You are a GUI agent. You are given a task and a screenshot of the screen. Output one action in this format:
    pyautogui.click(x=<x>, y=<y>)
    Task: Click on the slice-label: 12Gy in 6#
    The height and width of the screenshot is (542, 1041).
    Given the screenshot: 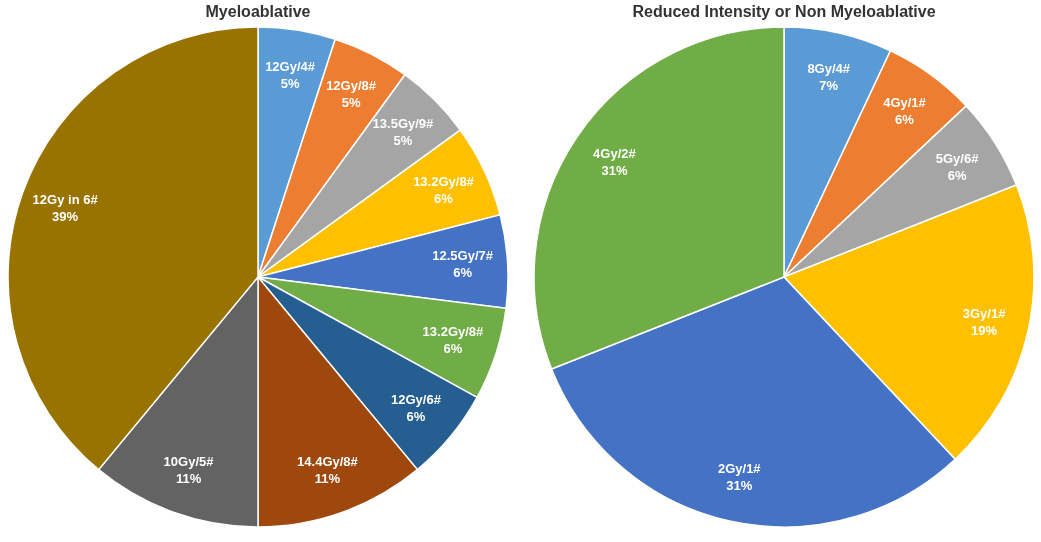 What is the action you would take?
    pyautogui.click(x=65, y=199)
    